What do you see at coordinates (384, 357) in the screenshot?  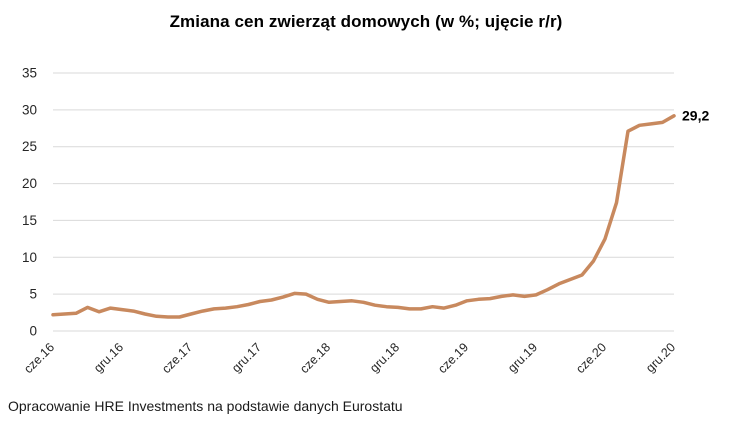 I see `x-axis-tick-label: gru.18` at bounding box center [384, 357].